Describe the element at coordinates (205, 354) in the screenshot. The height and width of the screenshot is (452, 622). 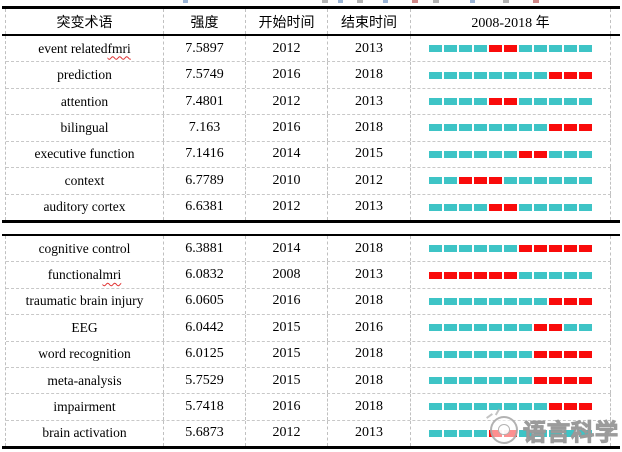
I see `strength-cell: 6.0125` at that location.